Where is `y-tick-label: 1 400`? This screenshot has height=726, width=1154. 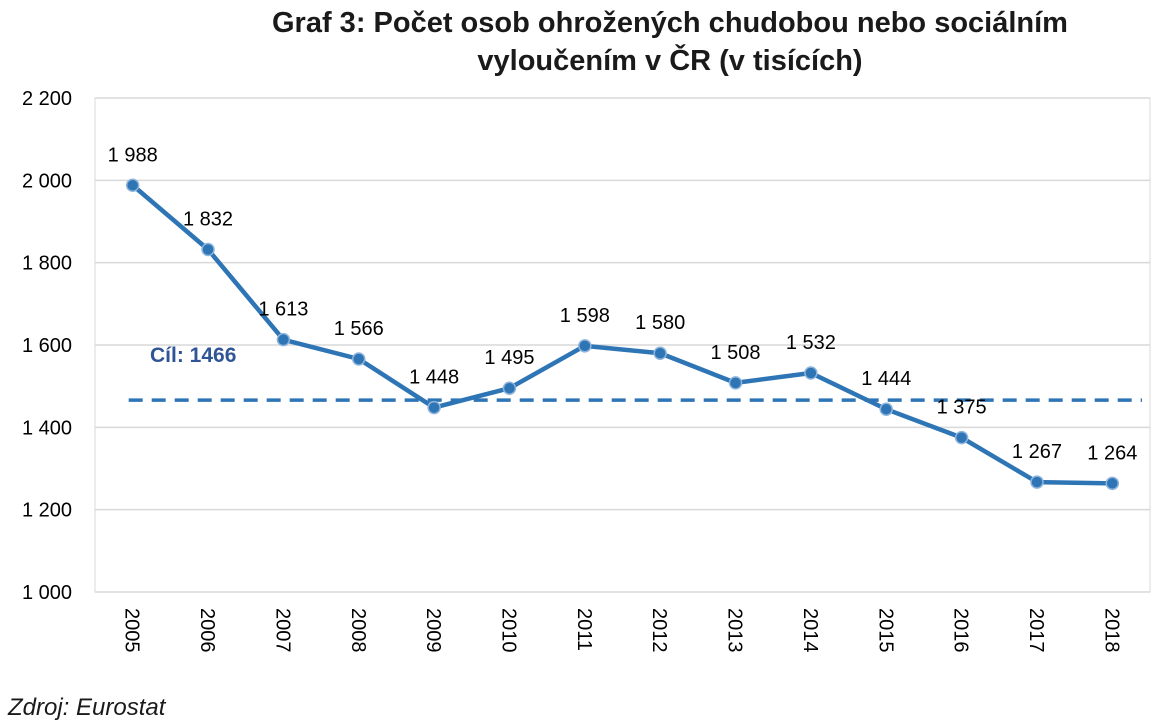
y-tick-label: 1 400 is located at coordinates (47, 428).